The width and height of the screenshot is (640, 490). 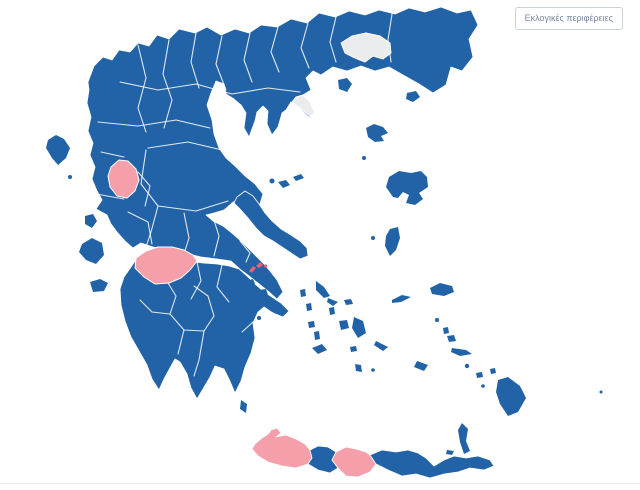 I want to click on region-samothrace, so click(x=413, y=96).